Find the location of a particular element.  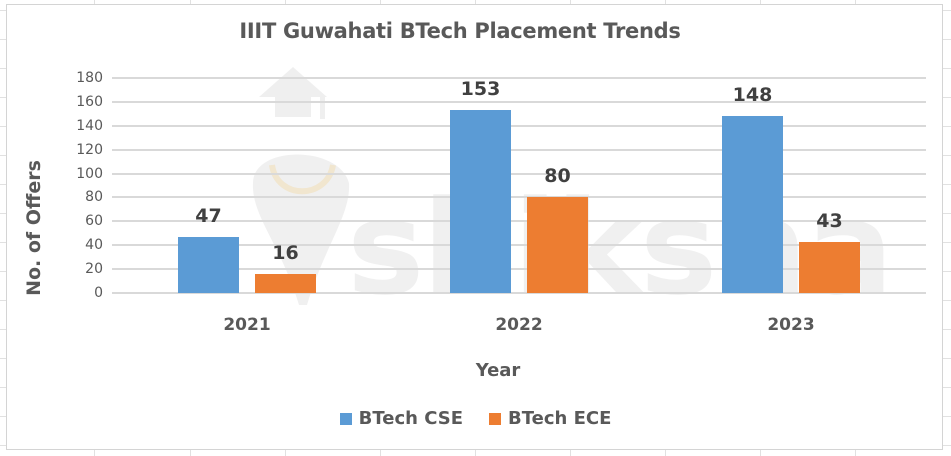

y-tick-label: 20 is located at coordinates (94, 269).